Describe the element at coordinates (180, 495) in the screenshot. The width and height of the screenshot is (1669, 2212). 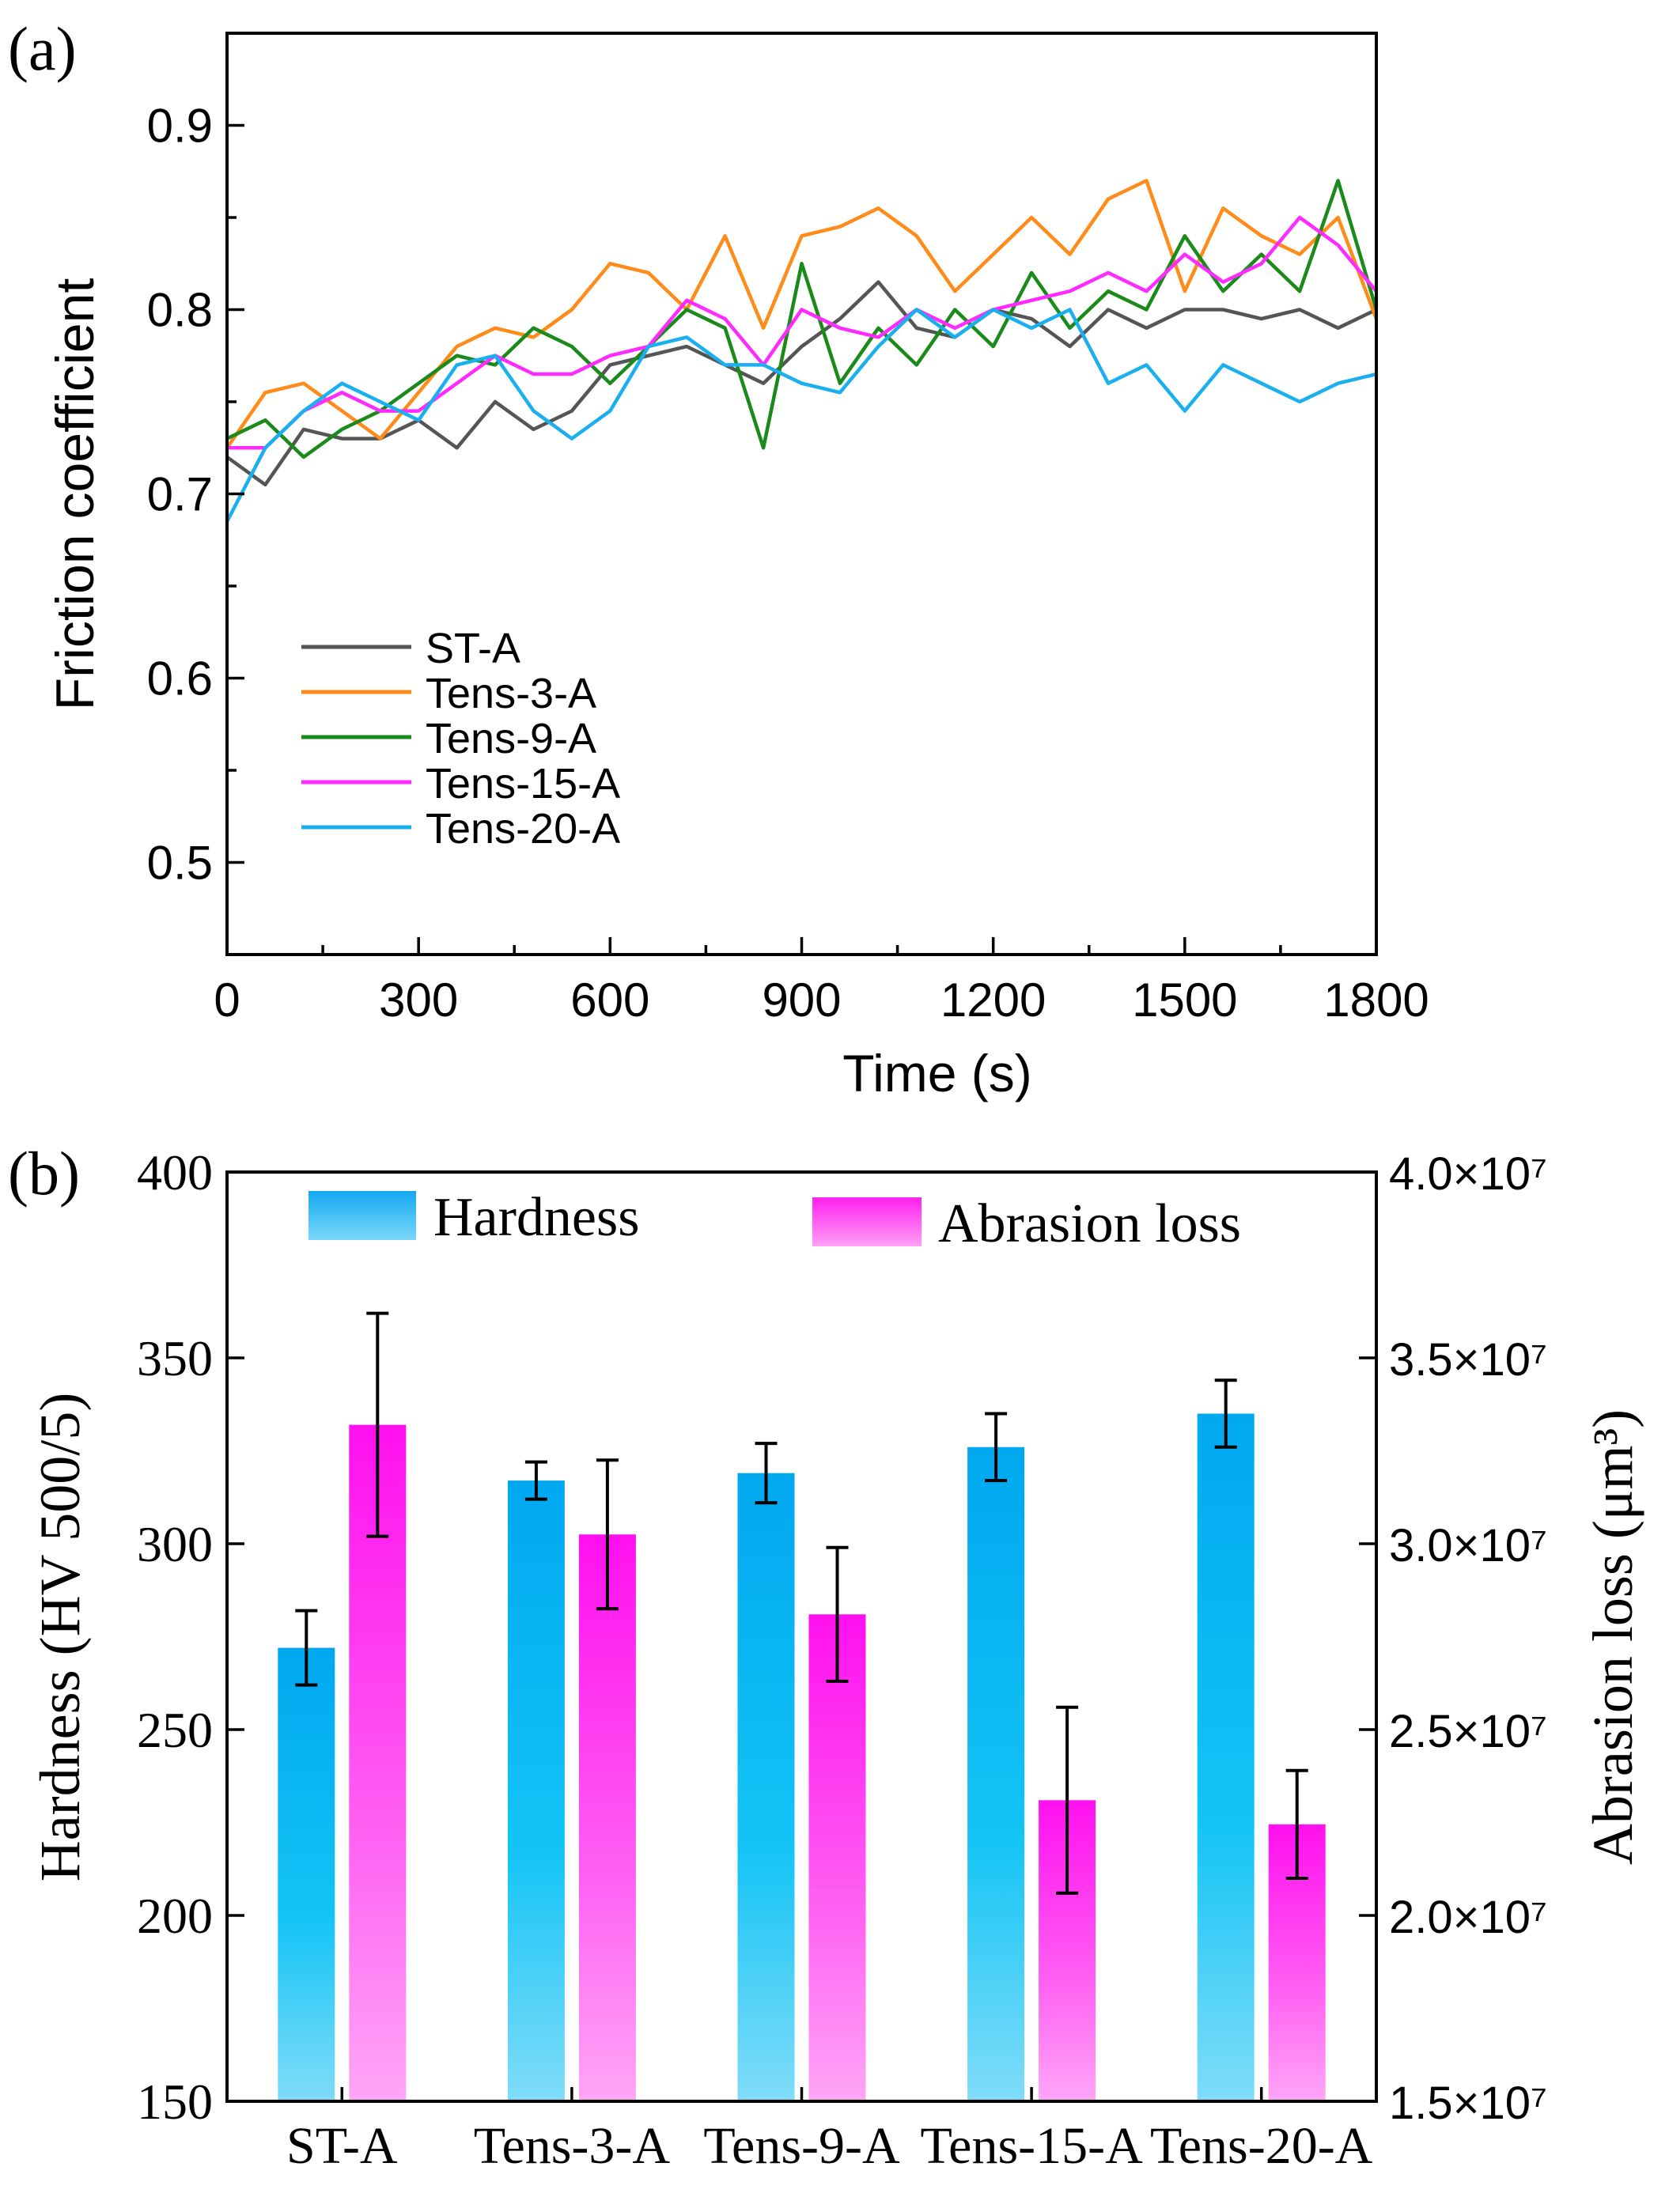
I see `y-tick-label: 0.7` at that location.